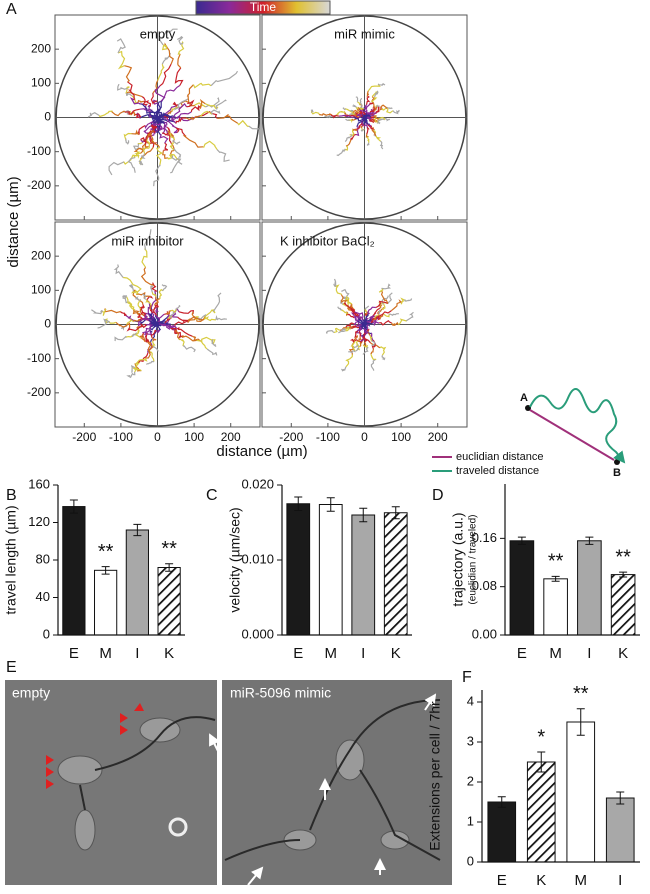  What do you see at coordinates (11, 559) in the screenshot?
I see `y-axis-label: travel length (µm)` at bounding box center [11, 559].